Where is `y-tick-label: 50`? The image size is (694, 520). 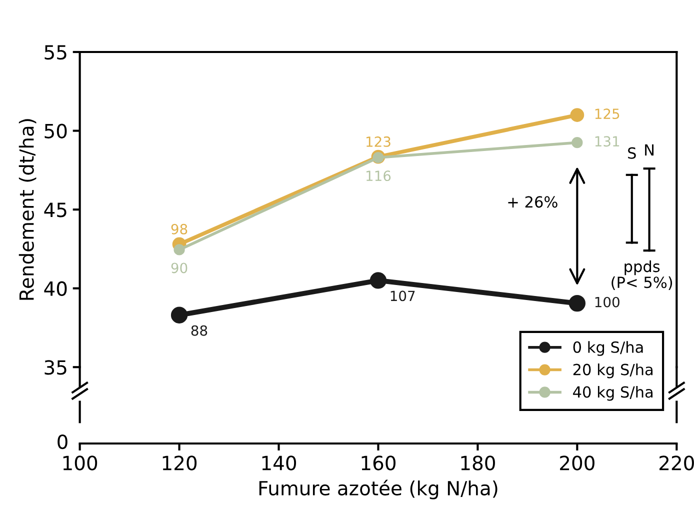 y-tick-label: 50 is located at coordinates (55, 131).